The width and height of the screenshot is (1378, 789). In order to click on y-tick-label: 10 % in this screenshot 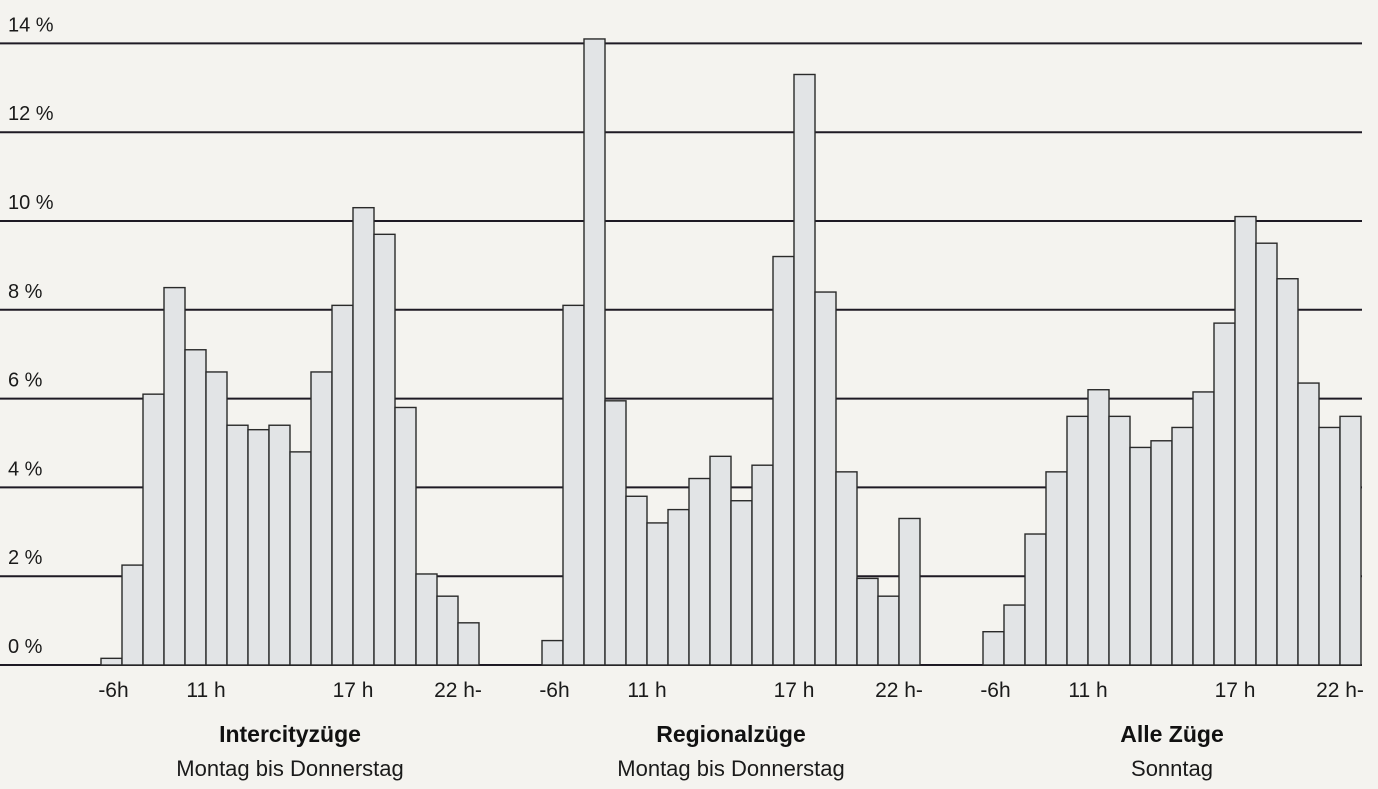, I will do `click(31, 203)`.